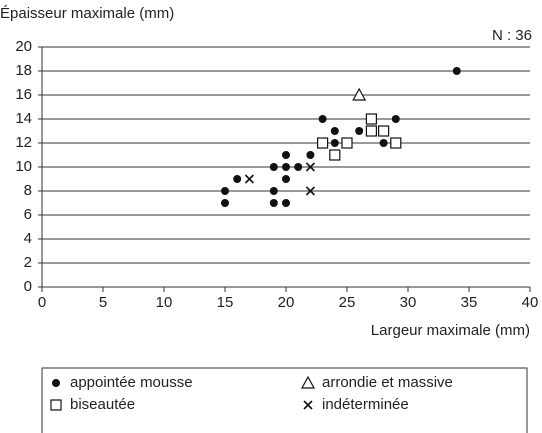  What do you see at coordinates (23, 94) in the screenshot?
I see `y-tick-label: 16` at bounding box center [23, 94].